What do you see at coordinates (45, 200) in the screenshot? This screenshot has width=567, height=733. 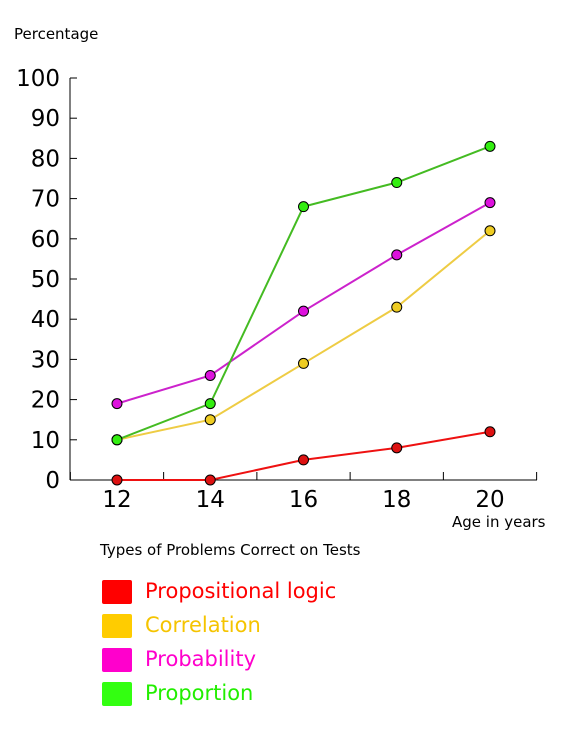 I see `y-tick-label: 70` at bounding box center [45, 200].